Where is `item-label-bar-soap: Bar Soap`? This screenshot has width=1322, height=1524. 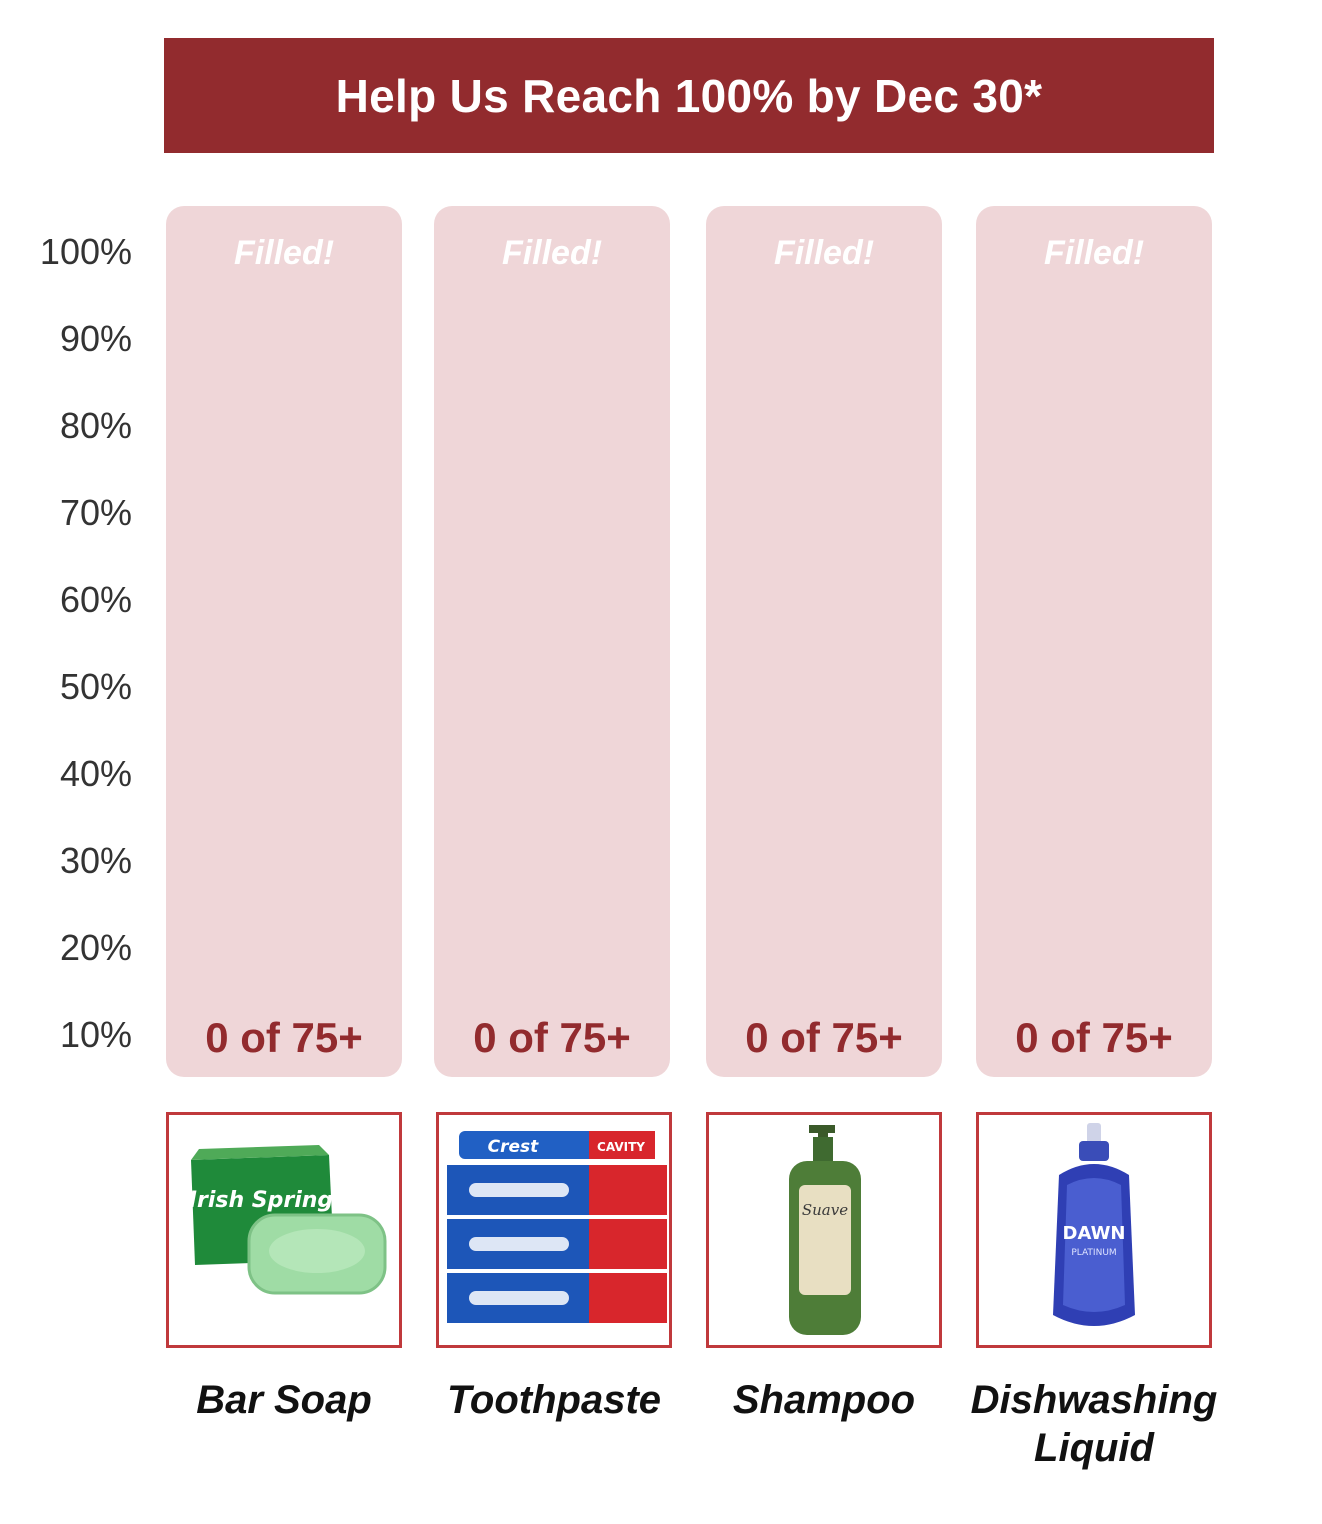
item-label-bar-soap: Bar Soap is located at coordinates (284, 1400).